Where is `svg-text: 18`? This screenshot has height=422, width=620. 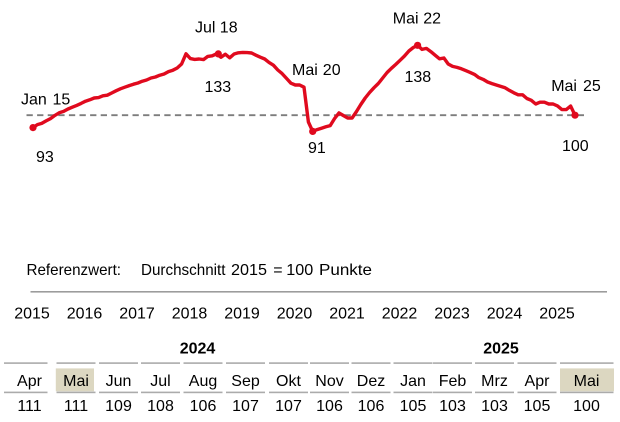 svg-text: 18 is located at coordinates (229, 28).